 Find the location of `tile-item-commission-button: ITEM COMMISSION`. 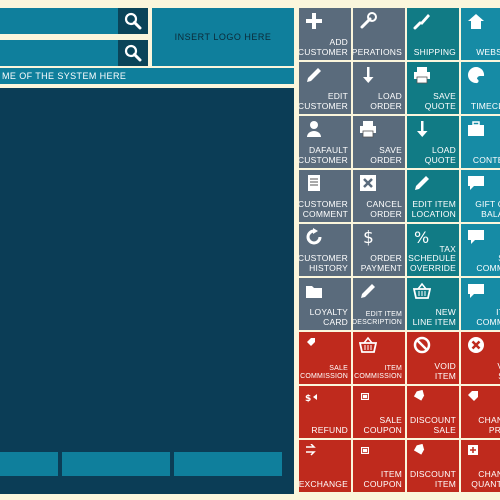

tile-item-commission-button: ITEM COMMISSION is located at coordinates (379, 358).